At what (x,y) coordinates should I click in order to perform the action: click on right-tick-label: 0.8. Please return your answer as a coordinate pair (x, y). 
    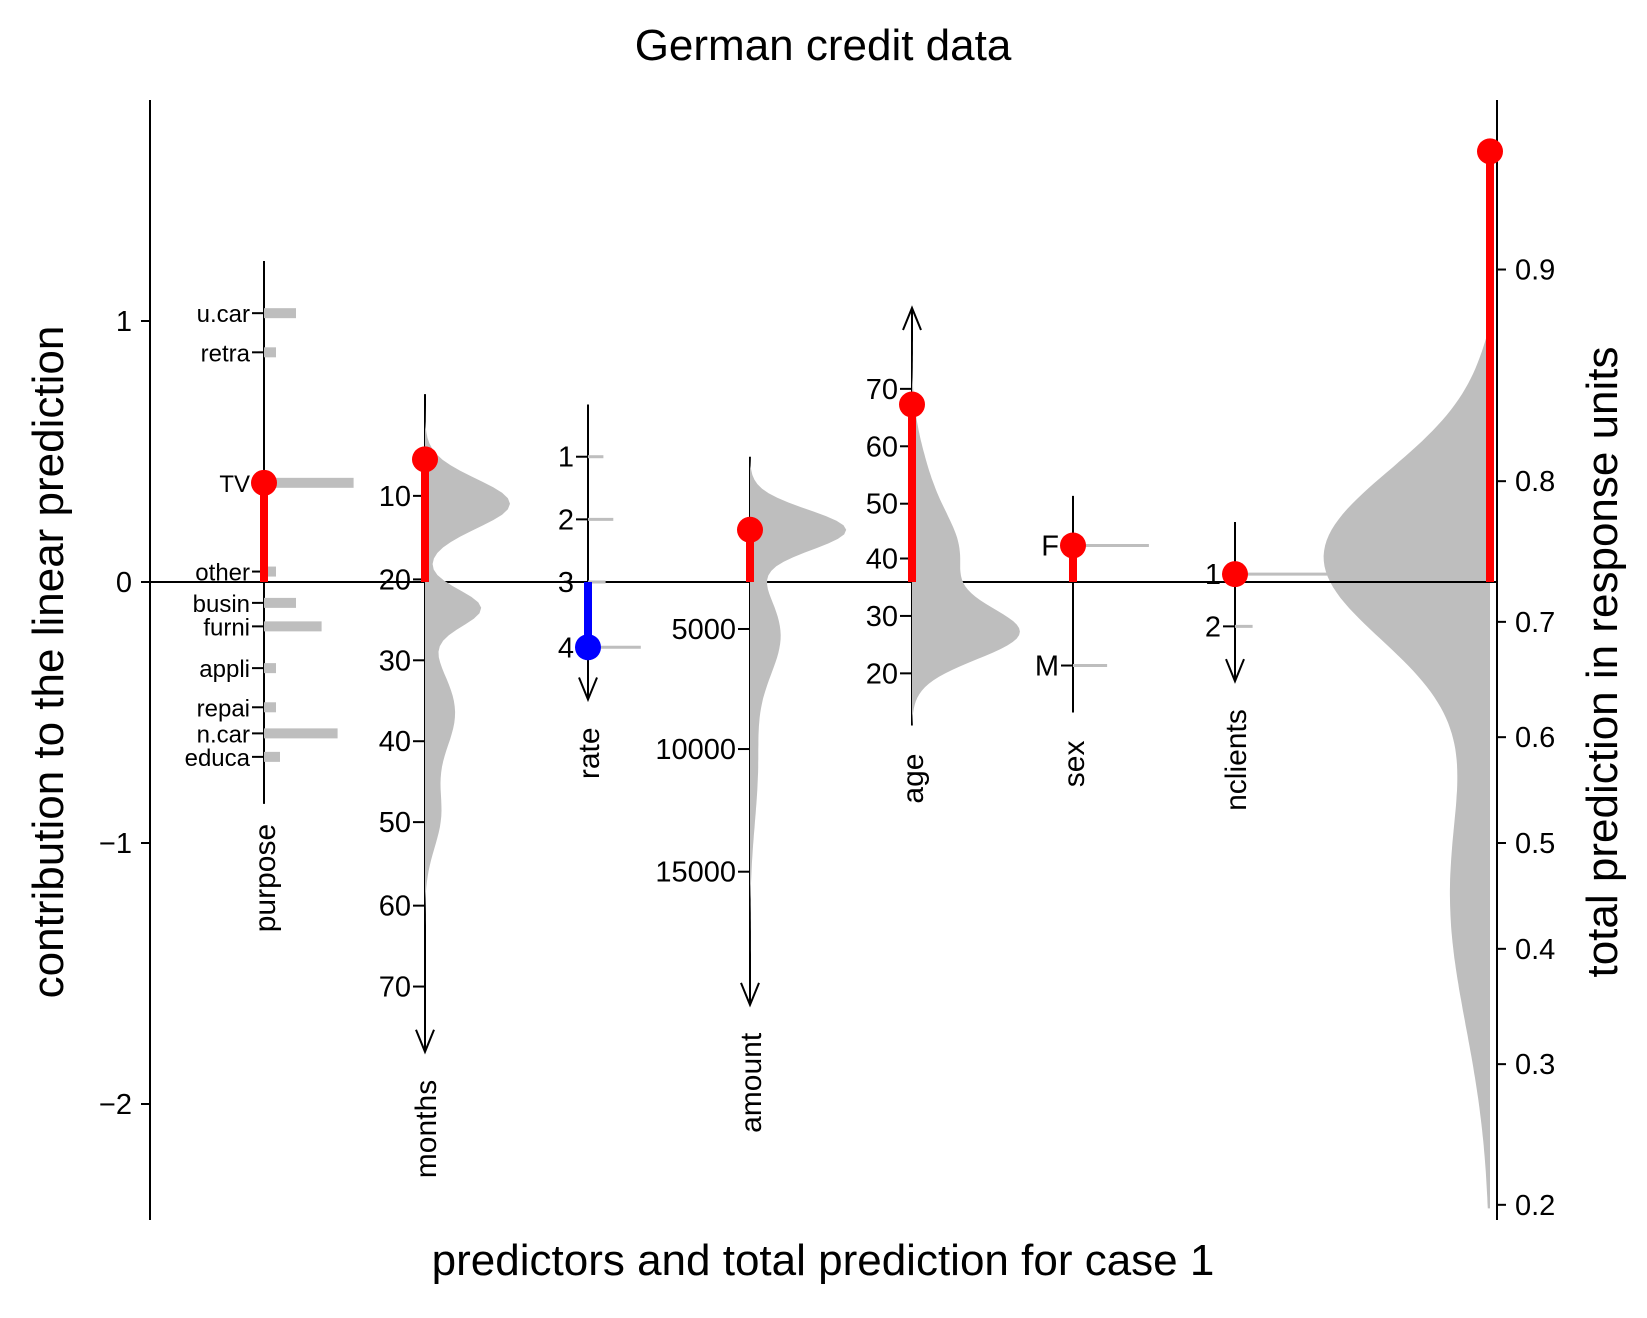
    Looking at the image, I should click on (1535, 482).